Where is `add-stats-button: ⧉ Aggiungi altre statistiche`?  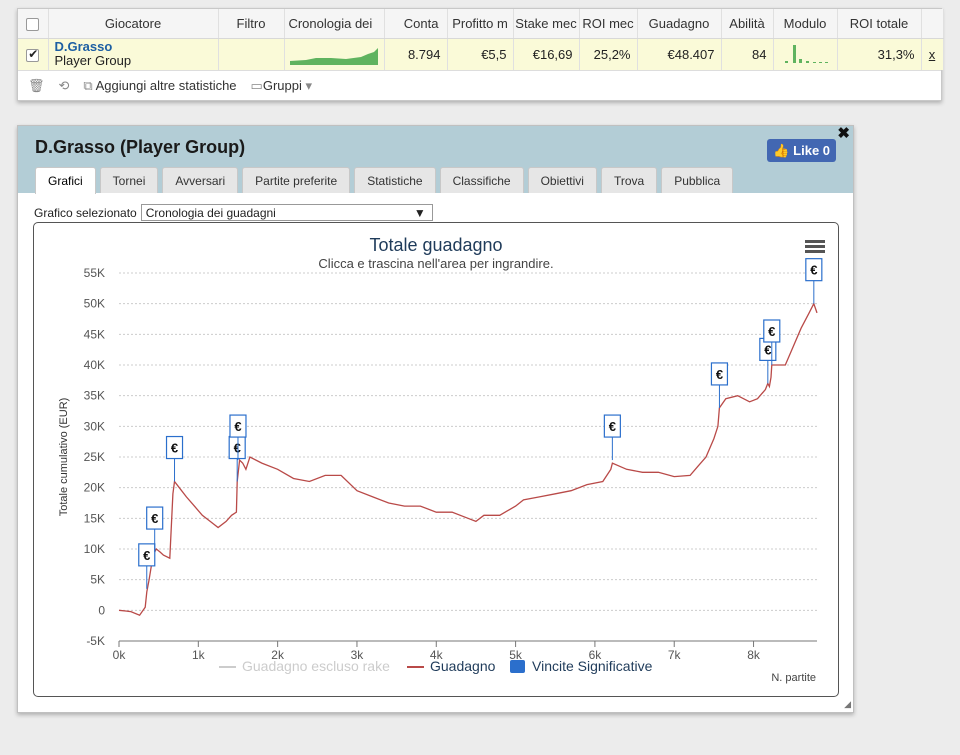
add-stats-button: ⧉ Aggiungi altre statistiche is located at coordinates (160, 85).